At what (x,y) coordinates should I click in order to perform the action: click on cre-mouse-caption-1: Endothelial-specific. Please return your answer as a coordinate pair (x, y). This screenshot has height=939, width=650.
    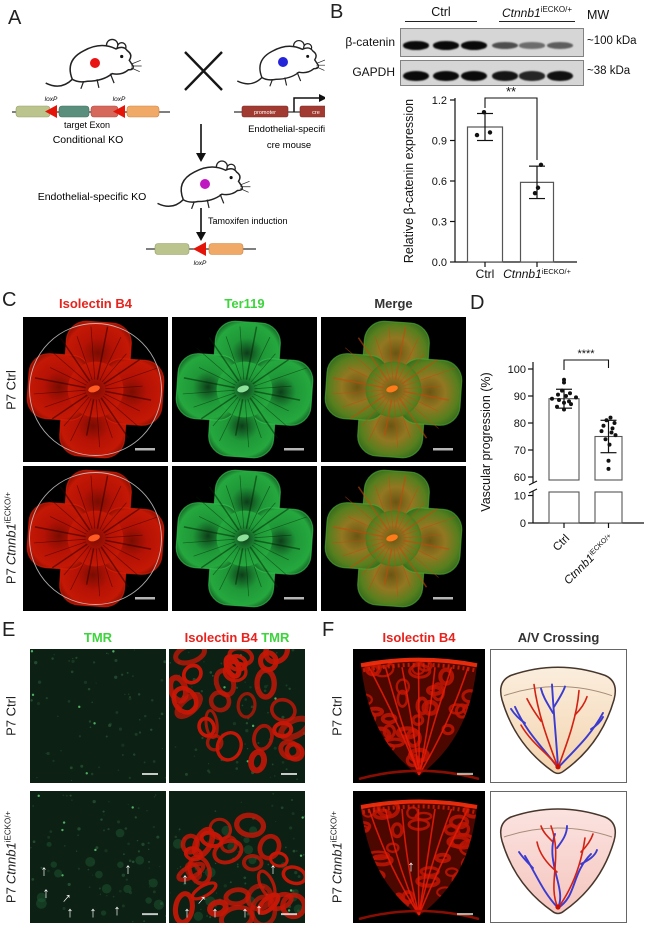
    Looking at the image, I should click on (286, 129).